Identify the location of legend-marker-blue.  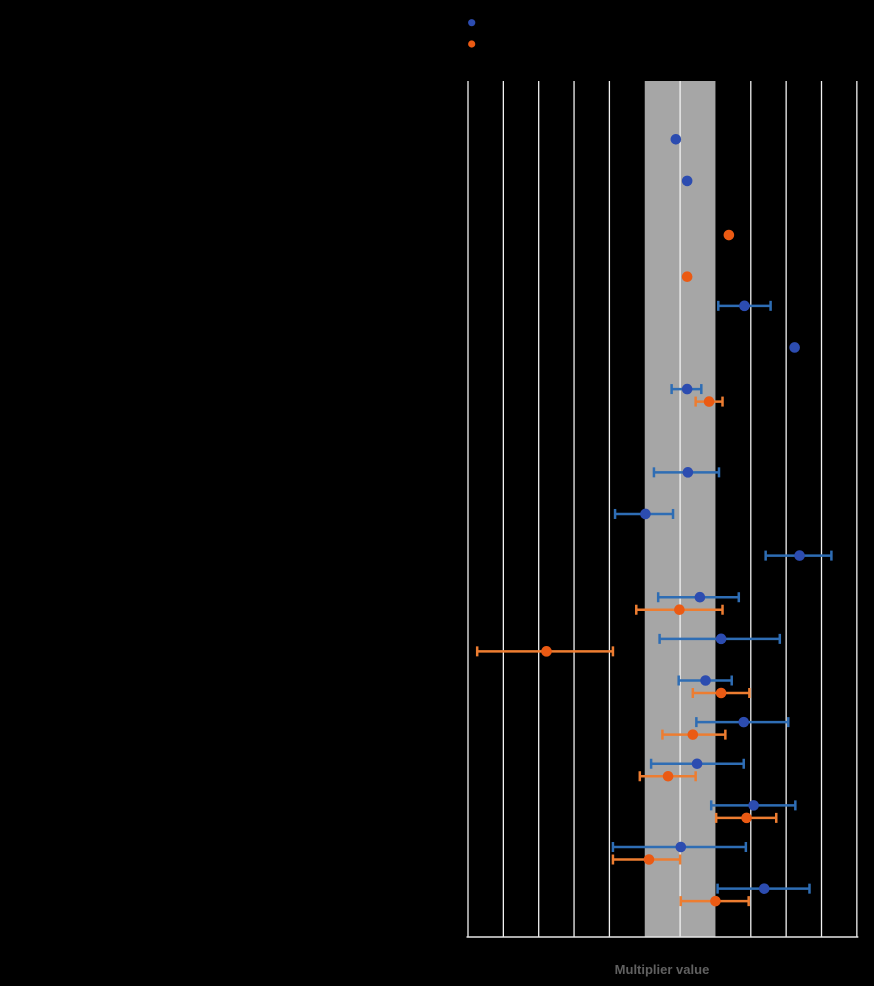
(472, 23).